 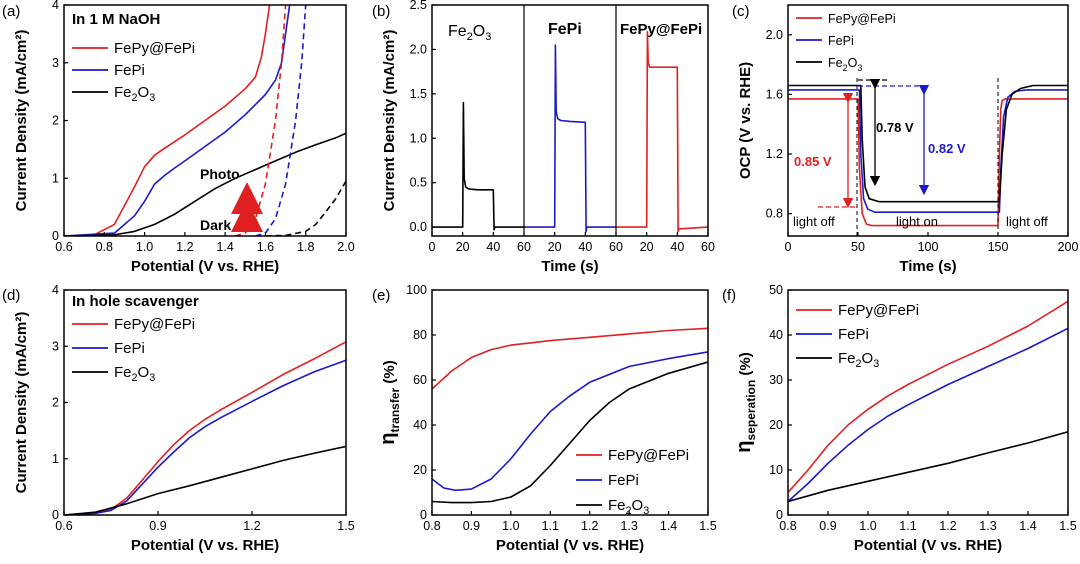 What do you see at coordinates (135, 301) in the screenshot?
I see `panel-d-title: In hole scavenger` at bounding box center [135, 301].